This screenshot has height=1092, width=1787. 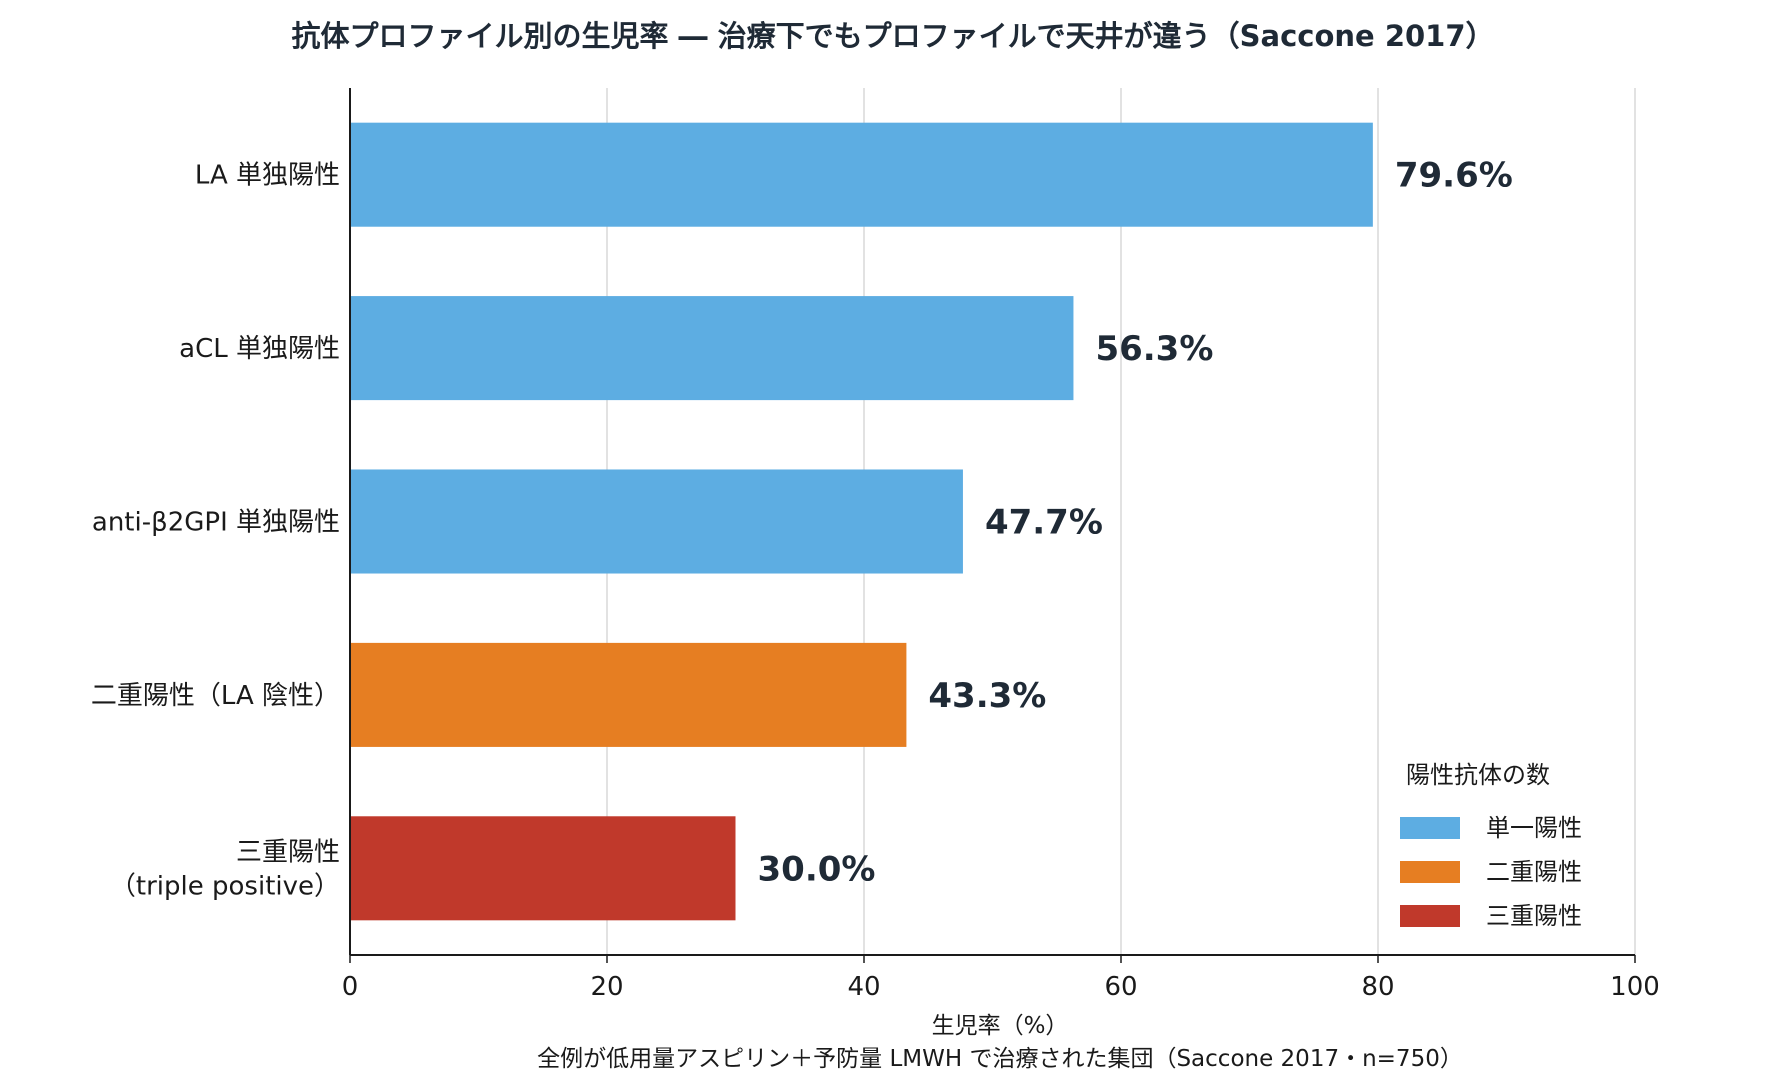 I want to click on x-tick-label: 60, so click(x=1120, y=987).